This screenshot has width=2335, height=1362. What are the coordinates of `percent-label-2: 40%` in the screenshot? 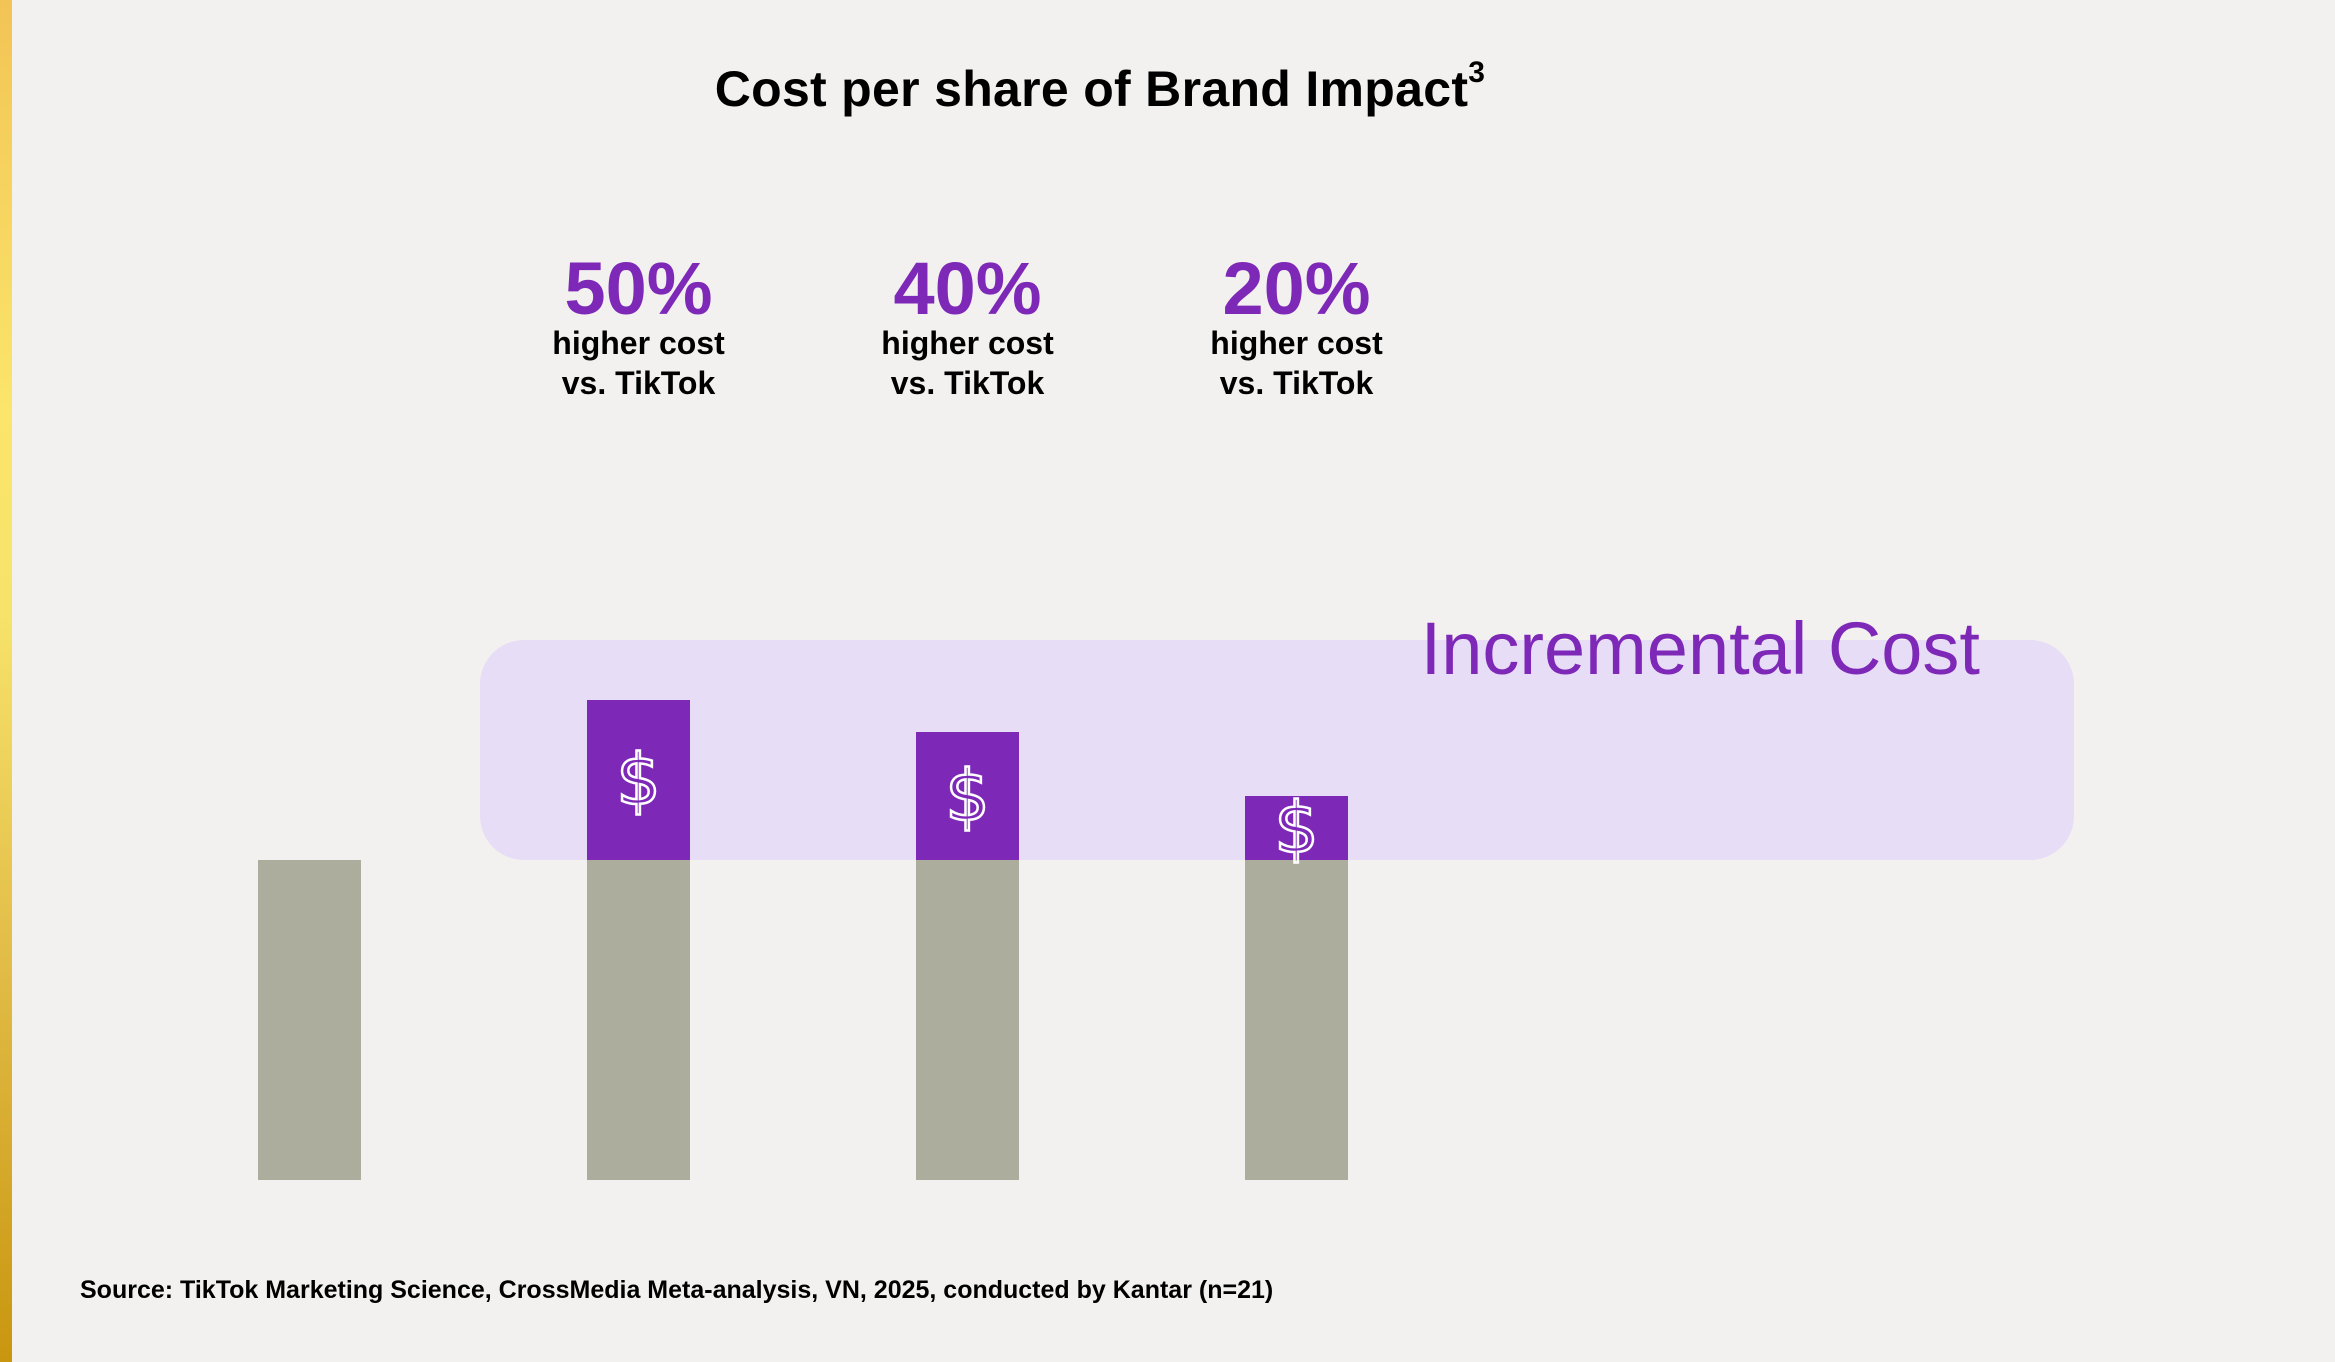 It's located at (967, 288).